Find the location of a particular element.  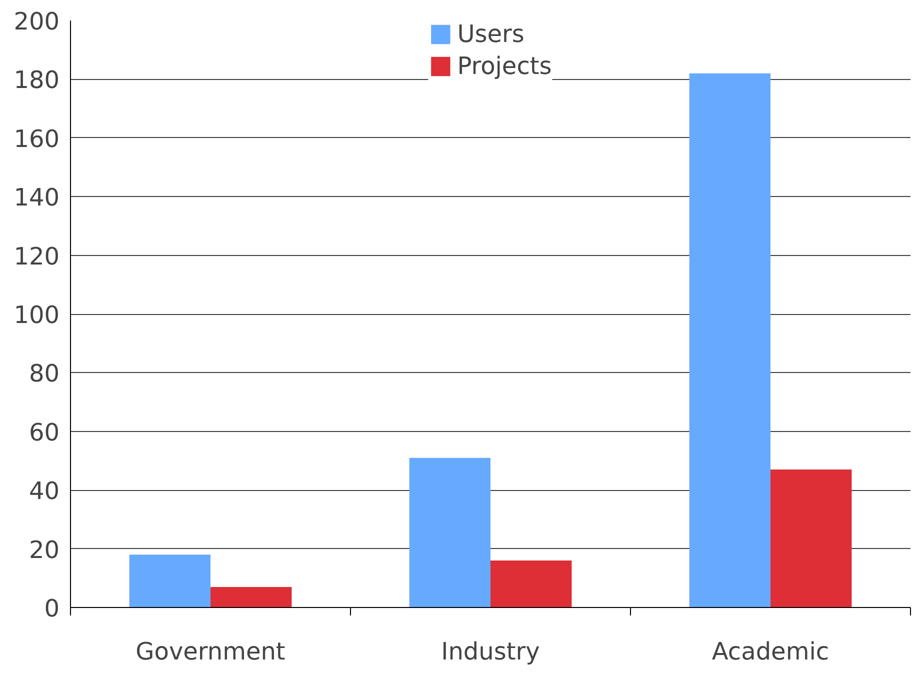

y-tick-label: 140 is located at coordinates (37, 198).